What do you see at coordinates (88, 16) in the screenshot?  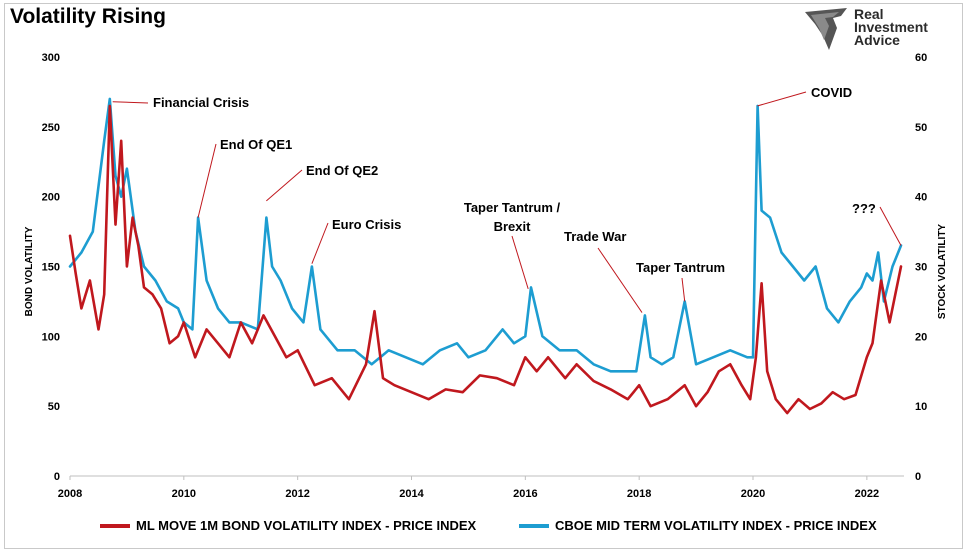 I see `chart-title: Volatility Rising` at bounding box center [88, 16].